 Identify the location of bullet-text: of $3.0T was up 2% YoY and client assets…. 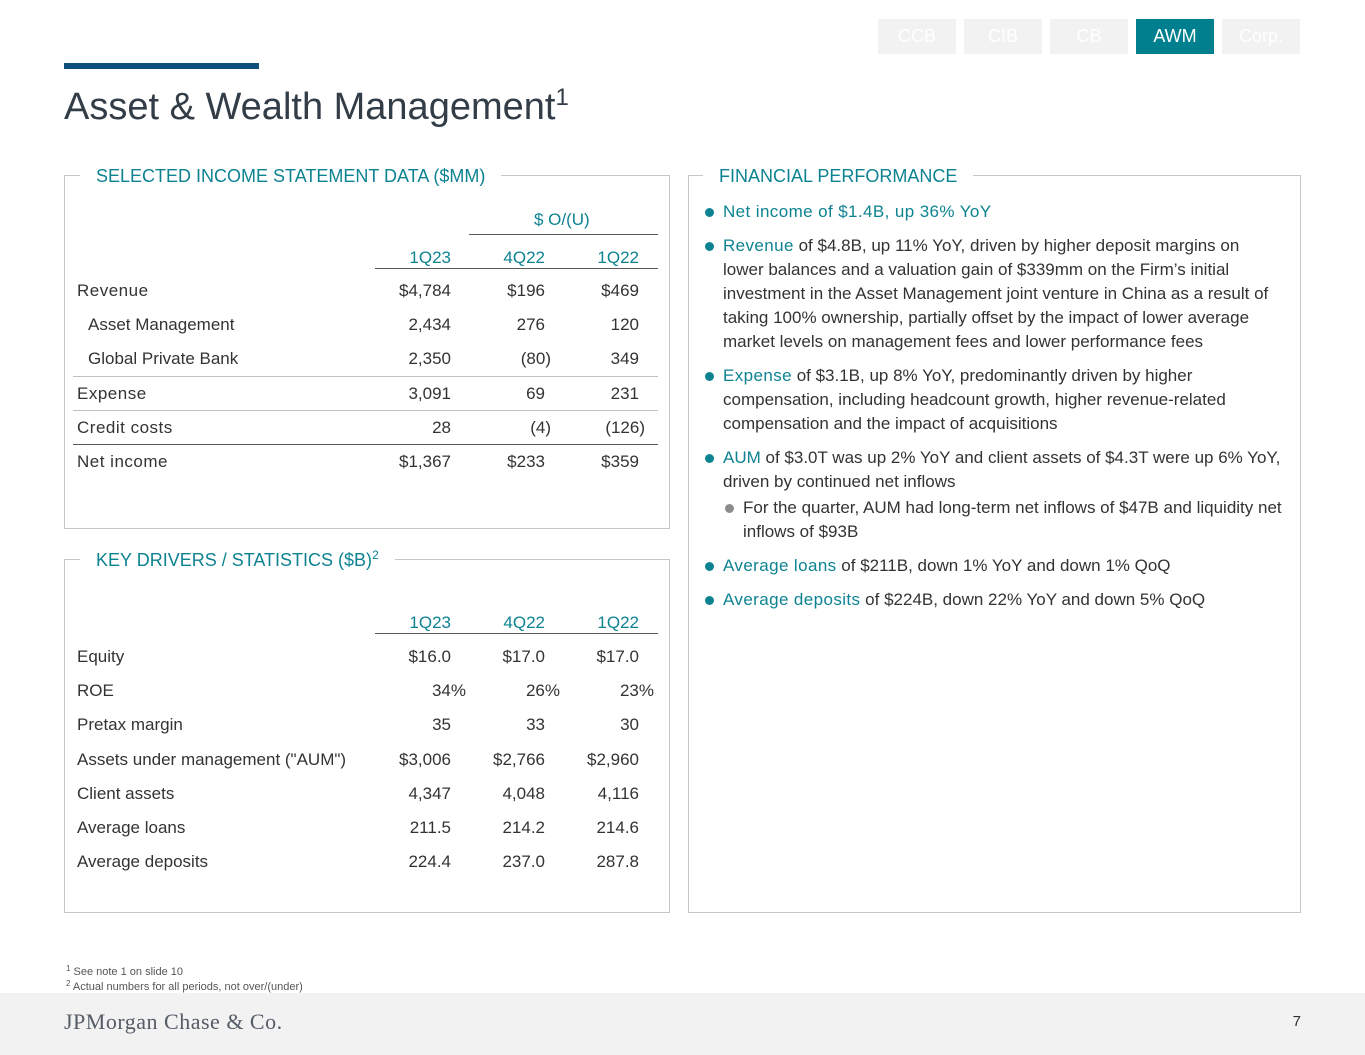
(1002, 469).